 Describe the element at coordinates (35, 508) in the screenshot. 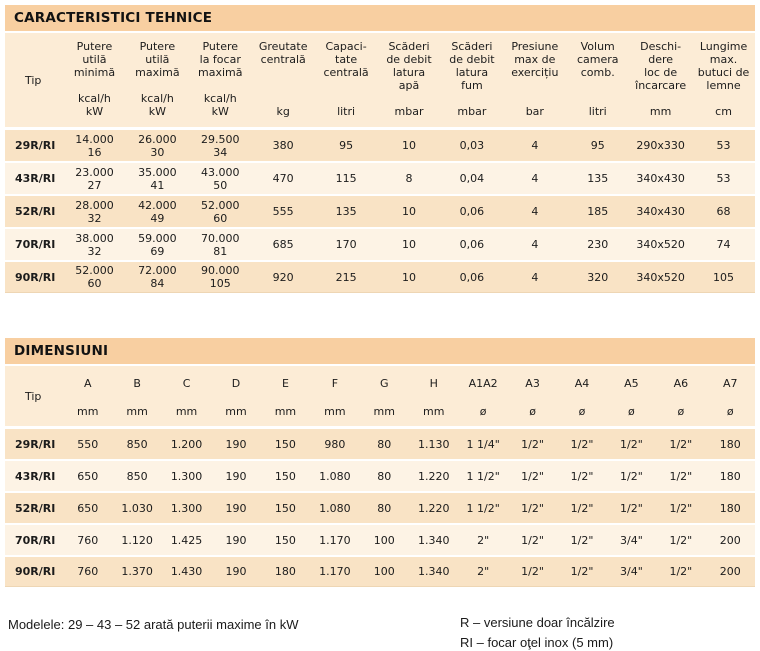

I see `row-label: 52R/RI` at that location.